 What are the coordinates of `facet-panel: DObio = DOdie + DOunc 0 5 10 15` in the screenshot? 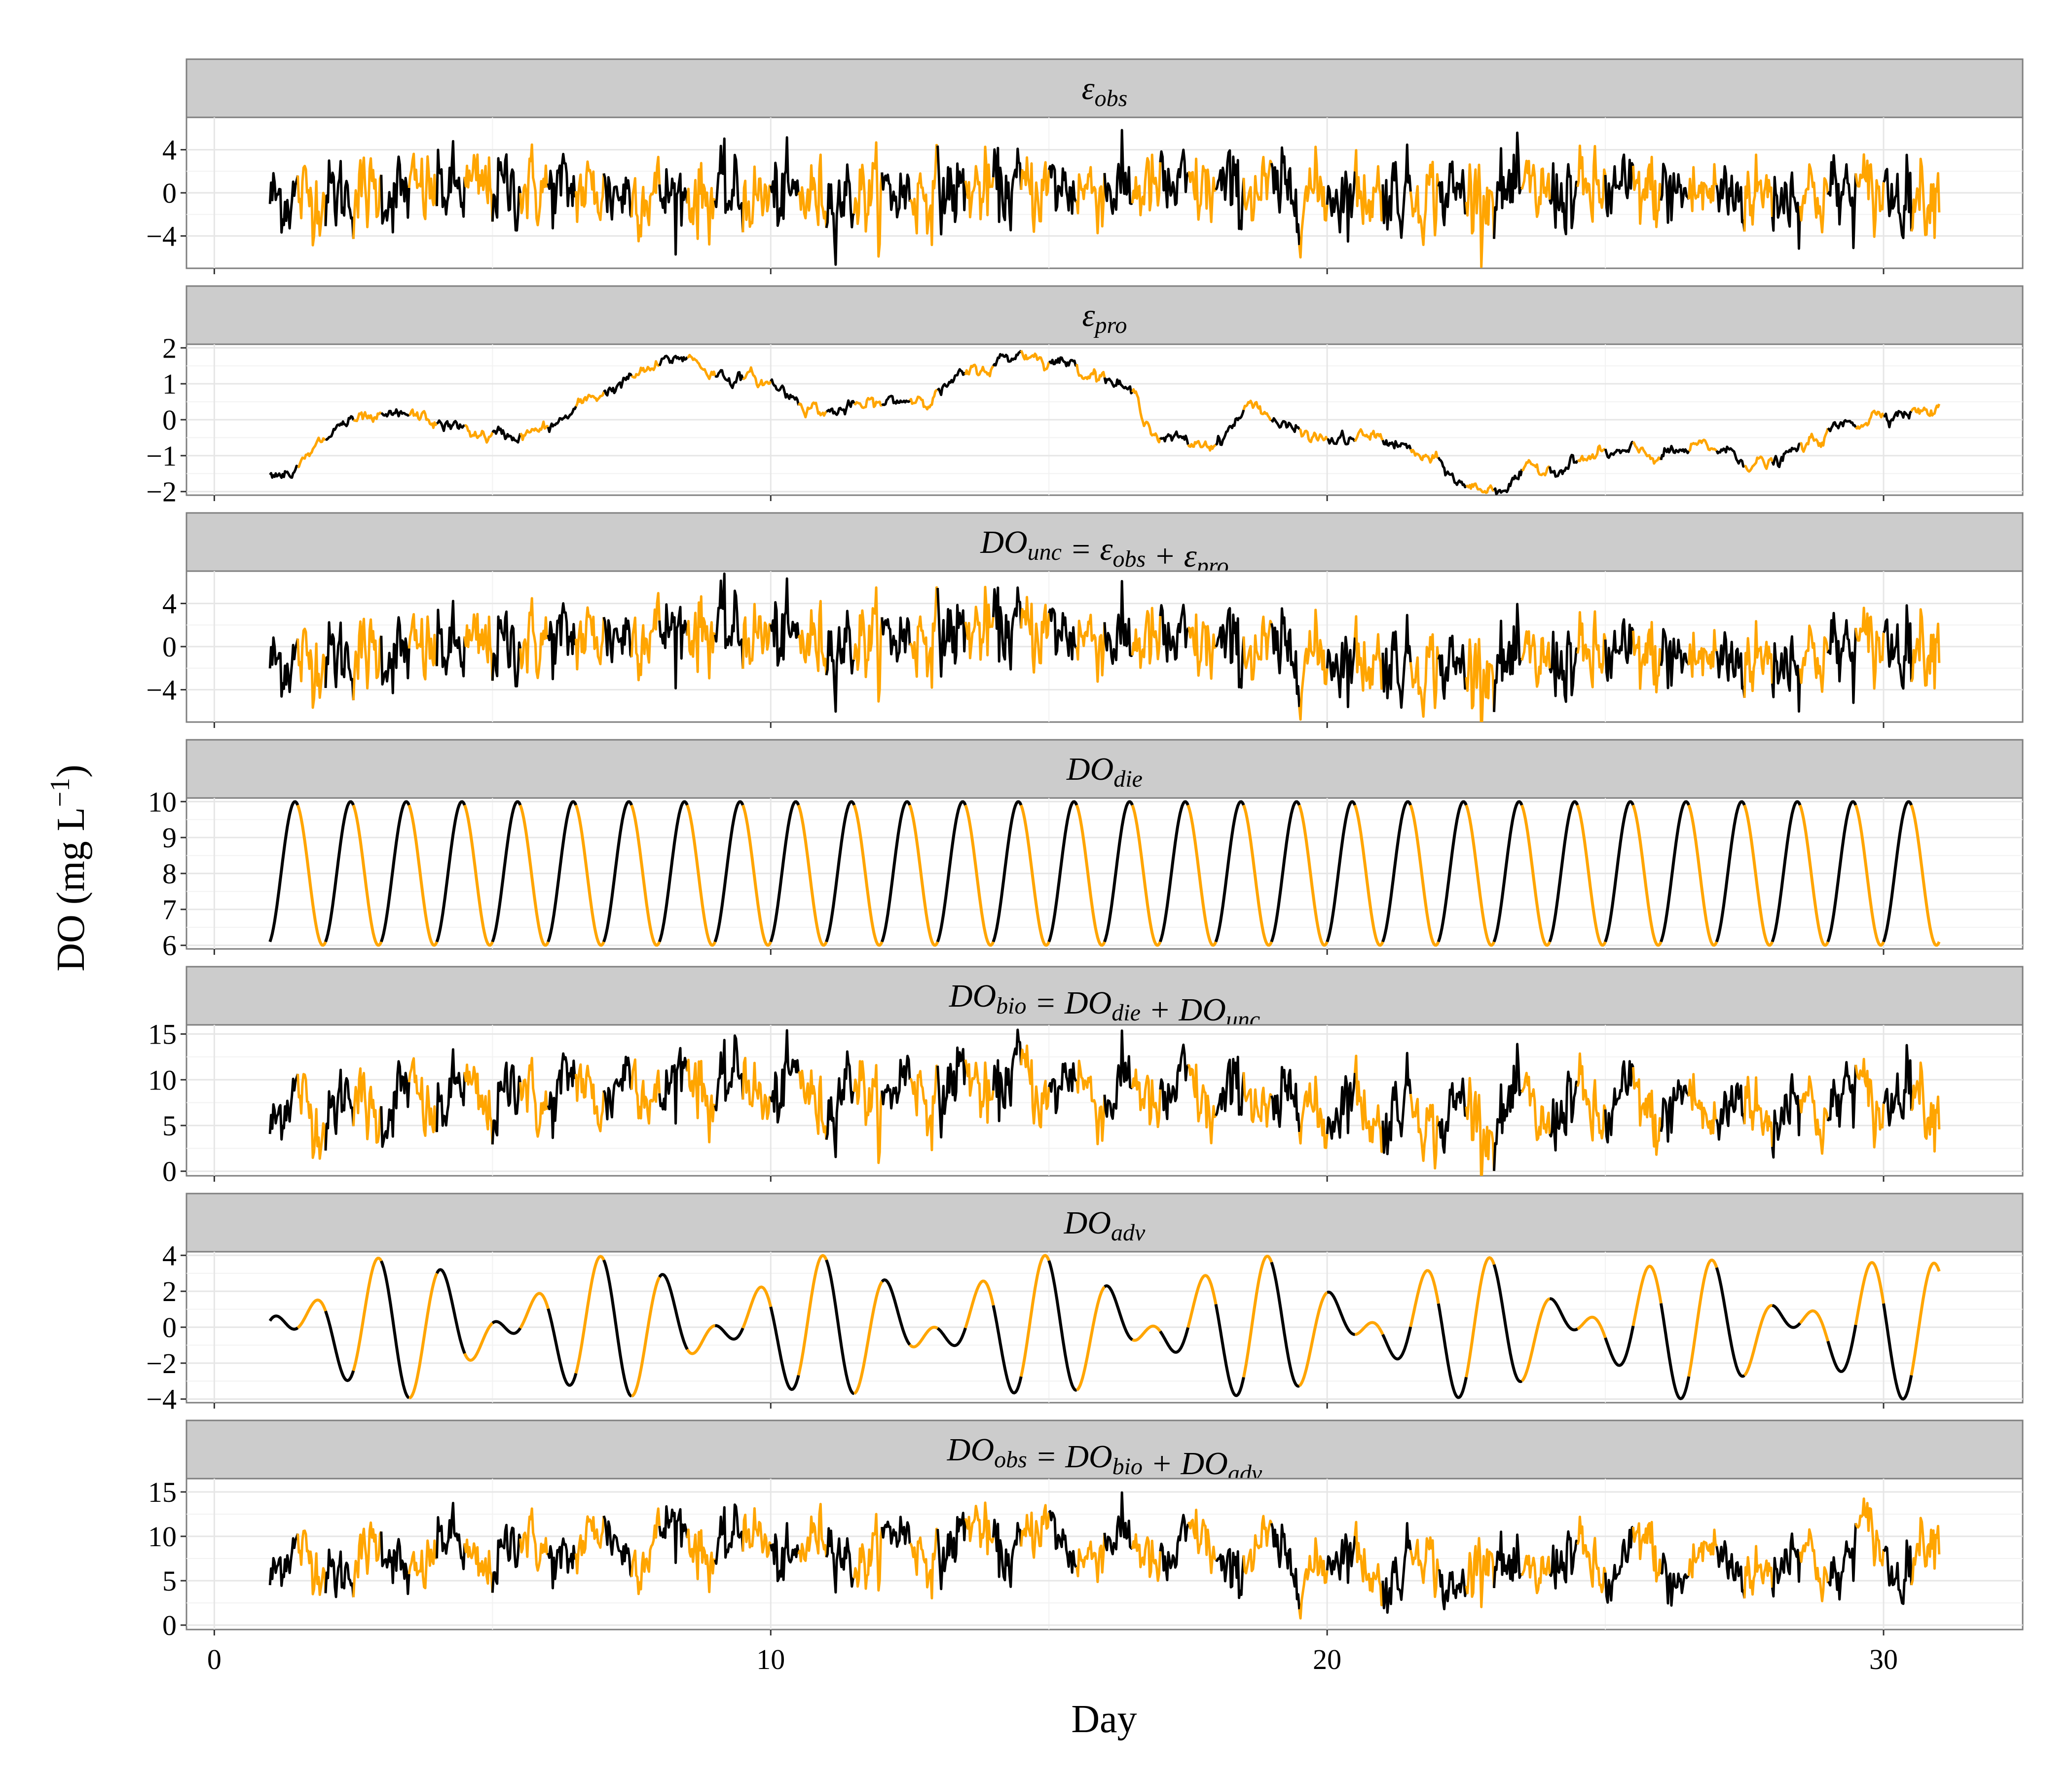 It's located at (1086, 1077).